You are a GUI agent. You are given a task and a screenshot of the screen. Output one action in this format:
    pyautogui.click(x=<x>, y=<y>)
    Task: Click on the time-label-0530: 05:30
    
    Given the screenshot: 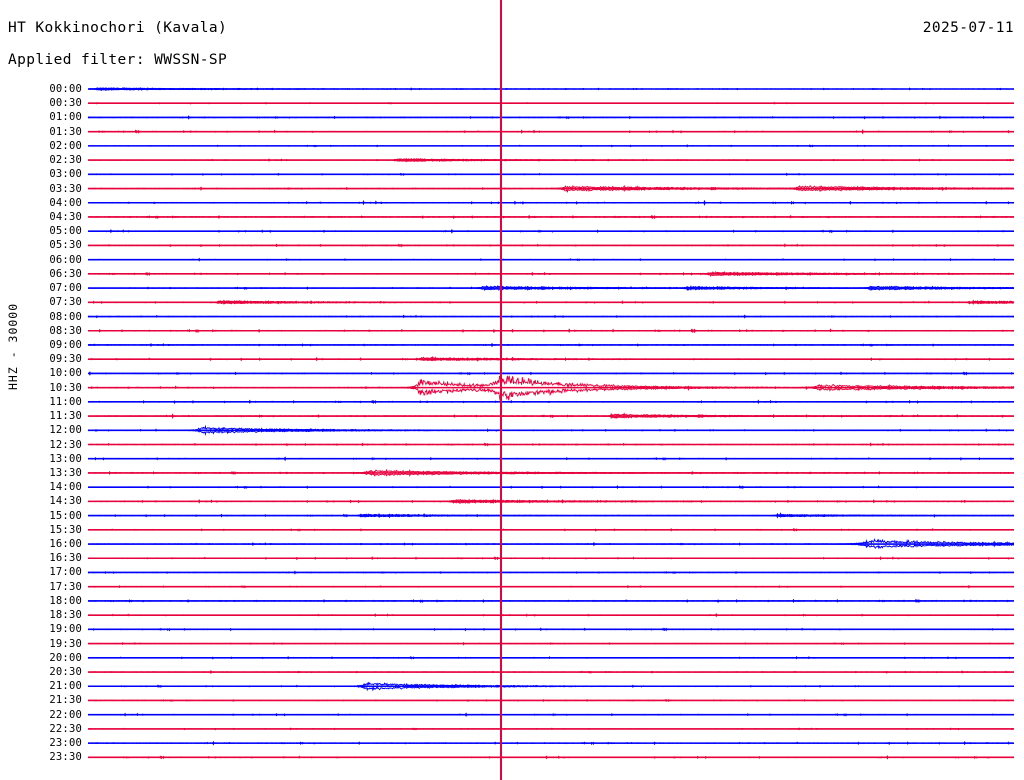 What is the action you would take?
    pyautogui.click(x=65, y=245)
    